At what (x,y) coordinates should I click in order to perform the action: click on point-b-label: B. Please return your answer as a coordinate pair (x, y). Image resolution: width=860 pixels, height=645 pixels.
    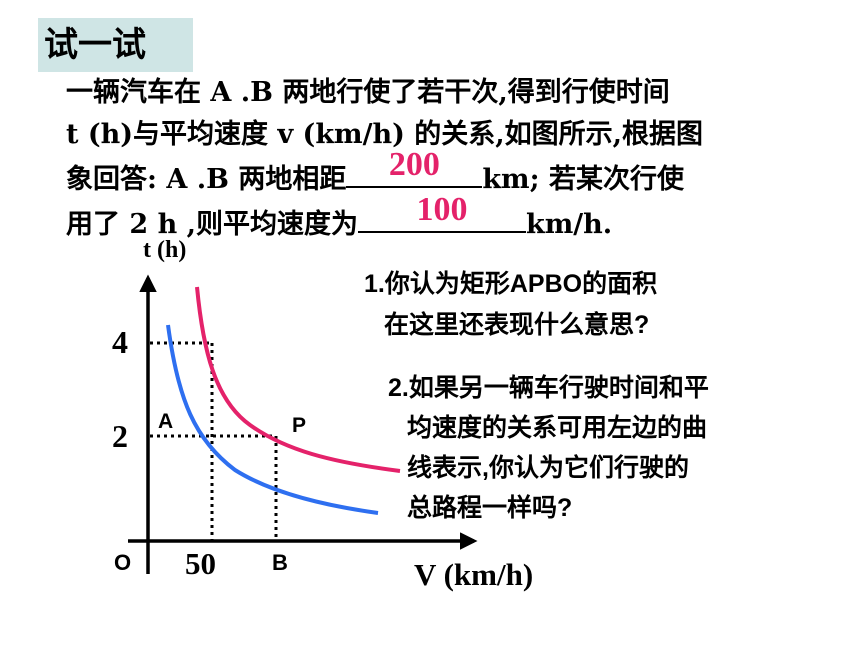
    Looking at the image, I should click on (280, 562).